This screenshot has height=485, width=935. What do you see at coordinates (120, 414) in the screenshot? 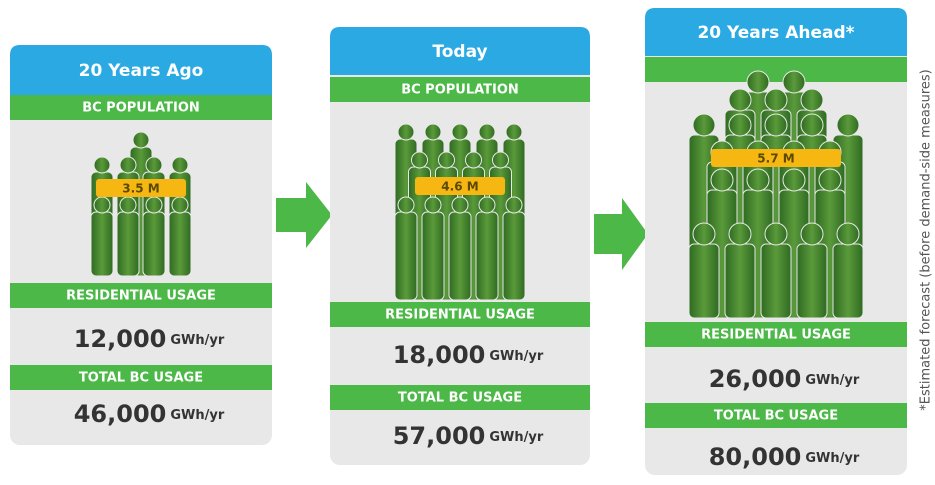
I see `usage-number: 46,000` at bounding box center [120, 414].